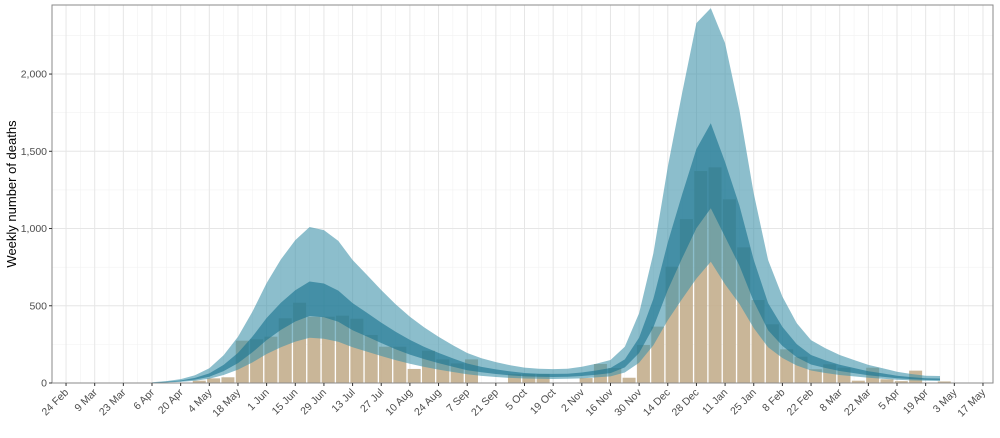 This screenshot has height=438, width=1000. What do you see at coordinates (600, 402) in the screenshot?
I see `x-tick-label: 16 Nov` at bounding box center [600, 402].